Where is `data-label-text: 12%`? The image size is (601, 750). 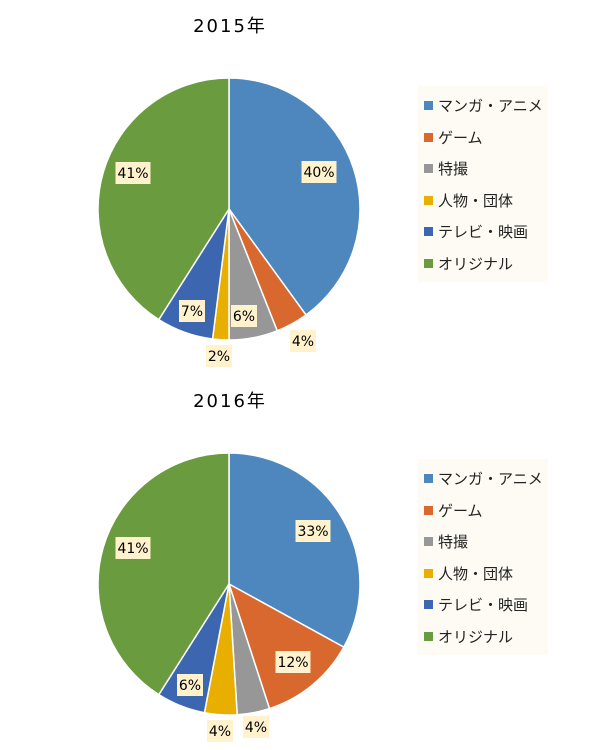 data-label-text: 12% is located at coordinates (292, 663).